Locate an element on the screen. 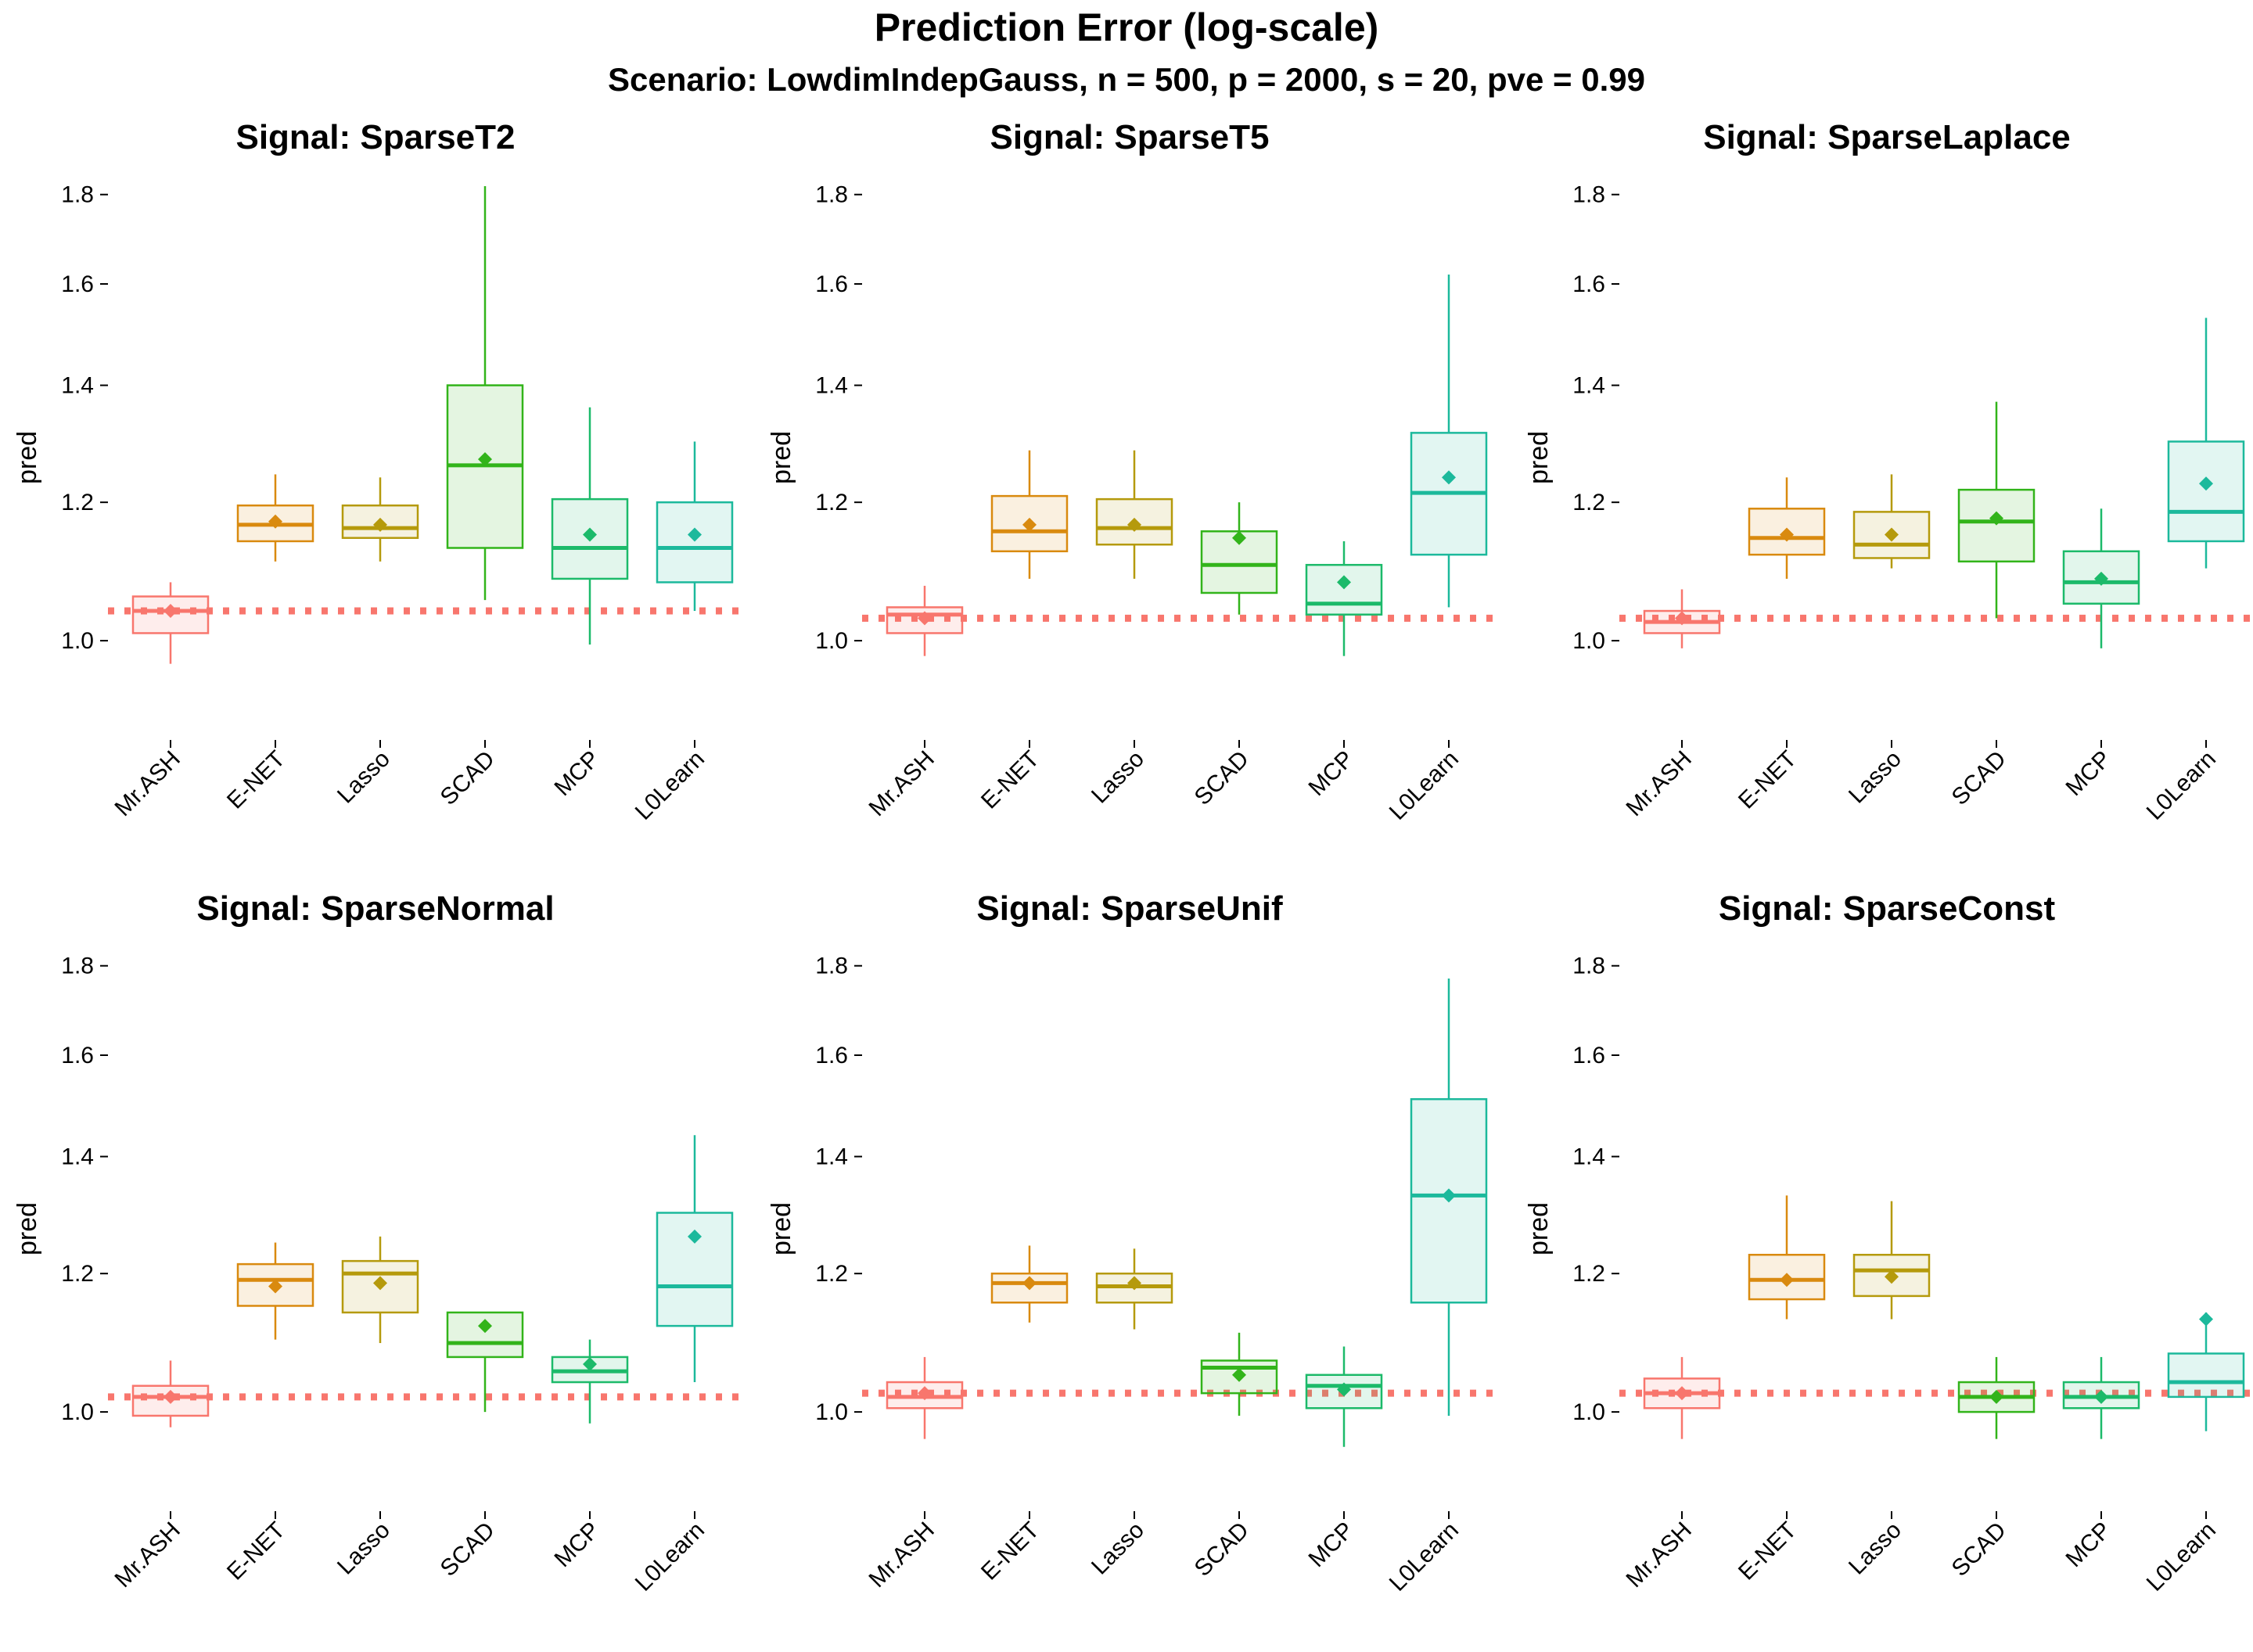  panel-title: Signal: SparseConst is located at coordinates (1887, 908).